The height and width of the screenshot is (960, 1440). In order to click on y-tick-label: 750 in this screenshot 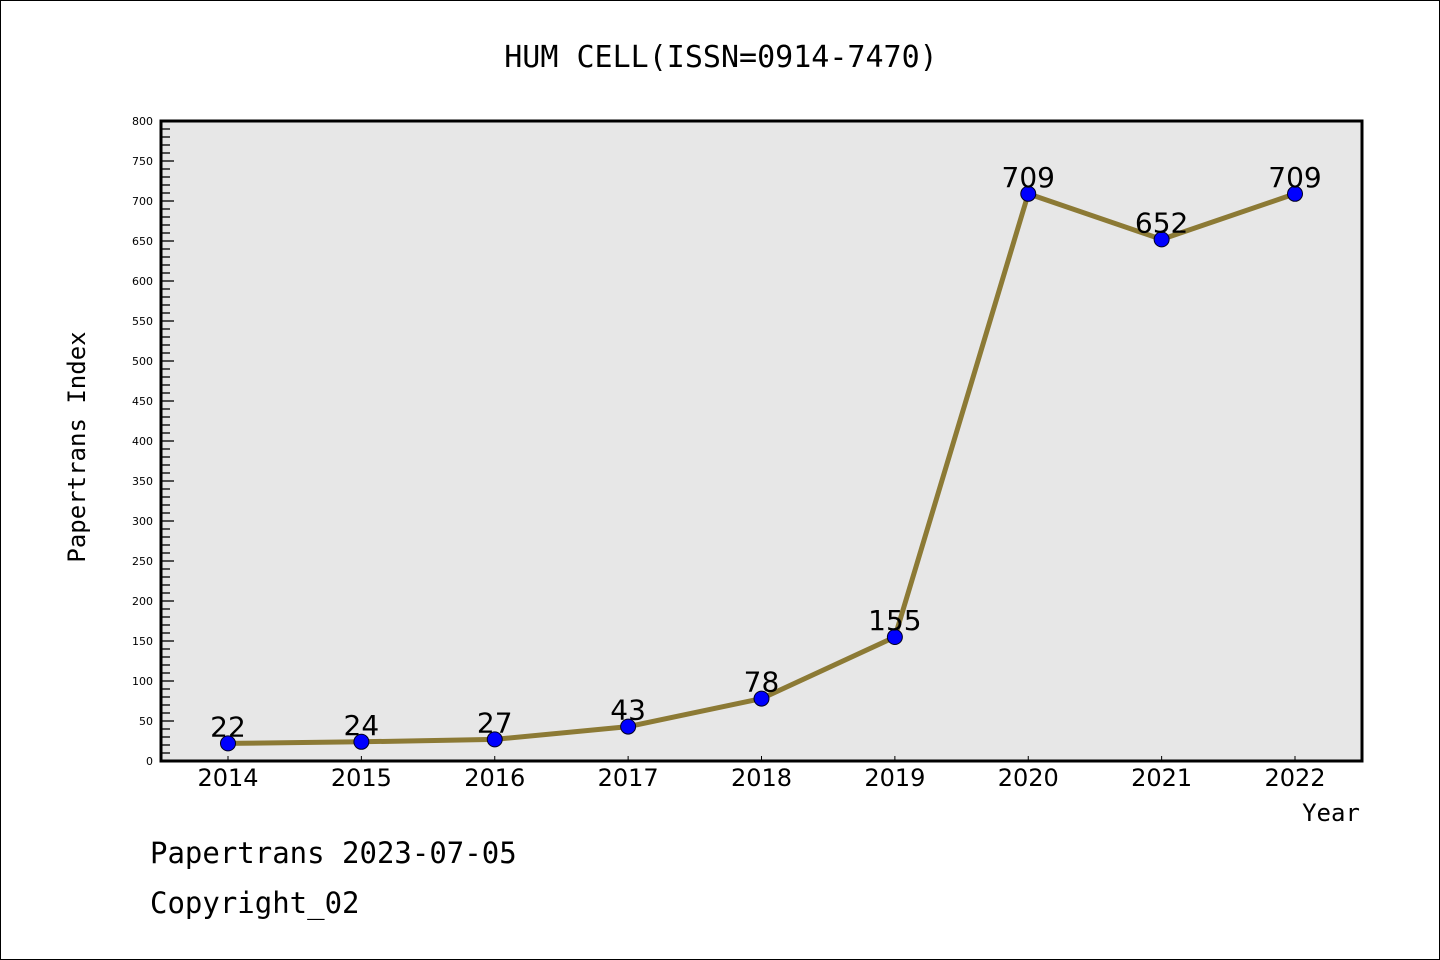, I will do `click(142, 161)`.